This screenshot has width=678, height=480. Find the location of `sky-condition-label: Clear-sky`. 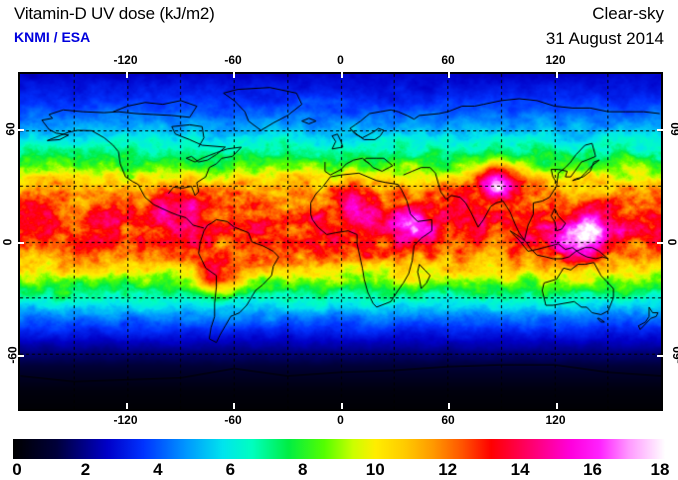

sky-condition-label: Clear-sky is located at coordinates (628, 13).